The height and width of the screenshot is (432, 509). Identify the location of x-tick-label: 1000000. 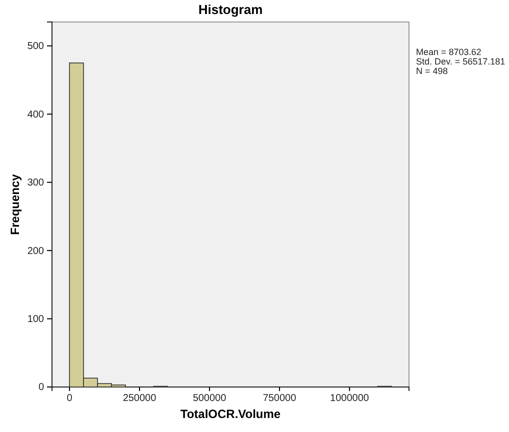
(350, 398).